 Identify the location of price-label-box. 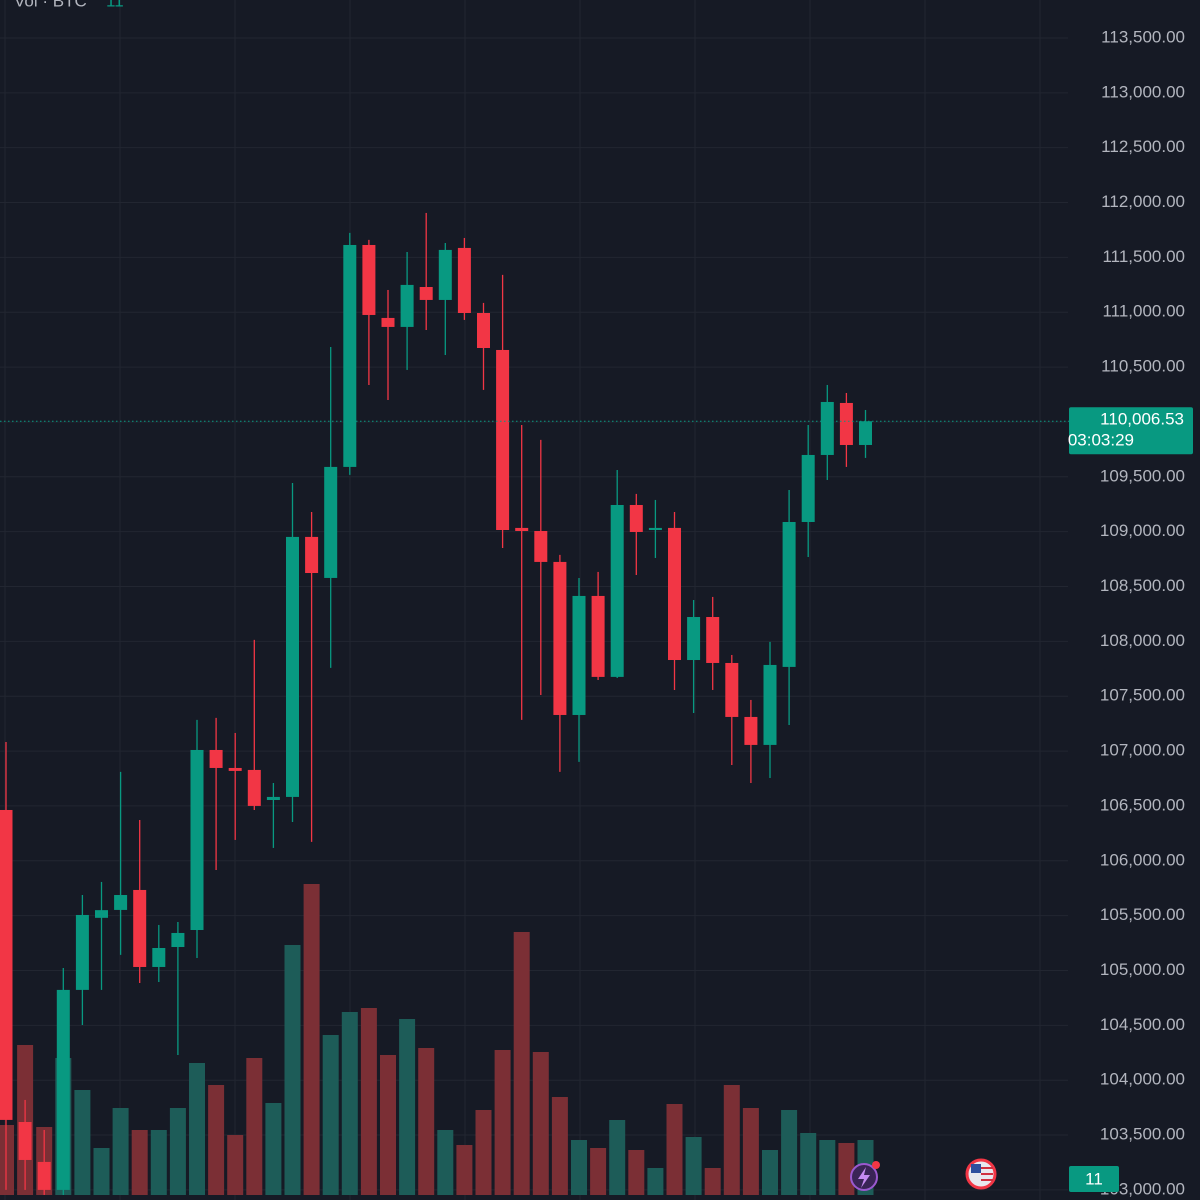
(1131, 431).